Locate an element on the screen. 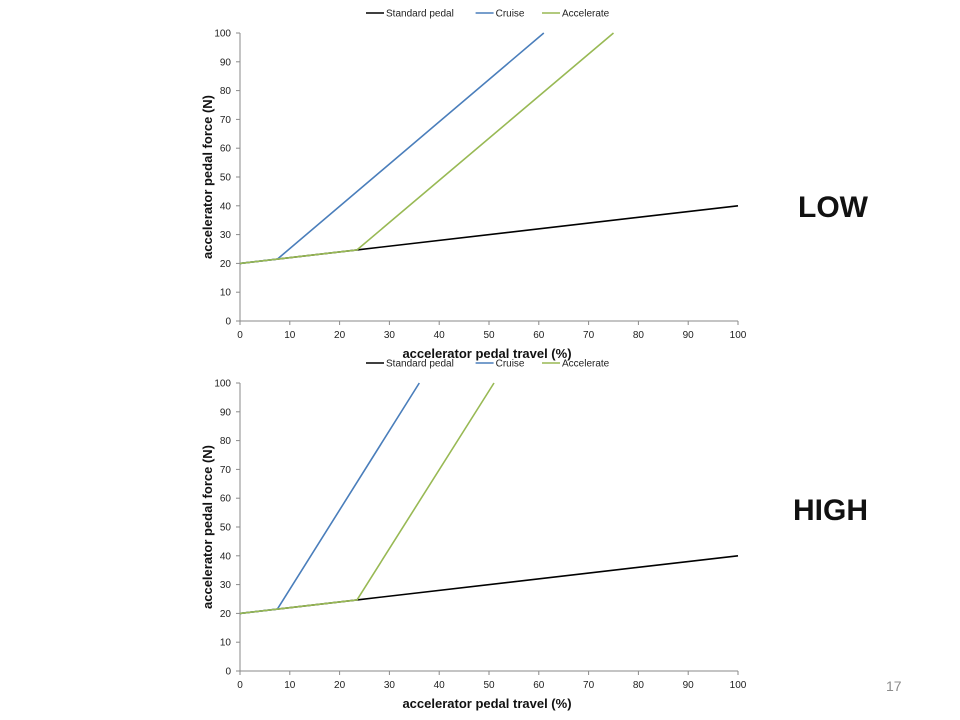 The image size is (960, 720). high-label: HIGH is located at coordinates (830, 510).